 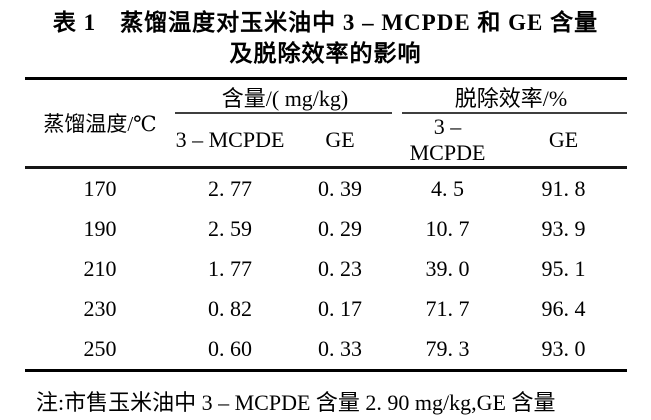 I want to click on table-row: 230 0. 82 0. 17 71. 7 96. 4, so click(x=326, y=309).